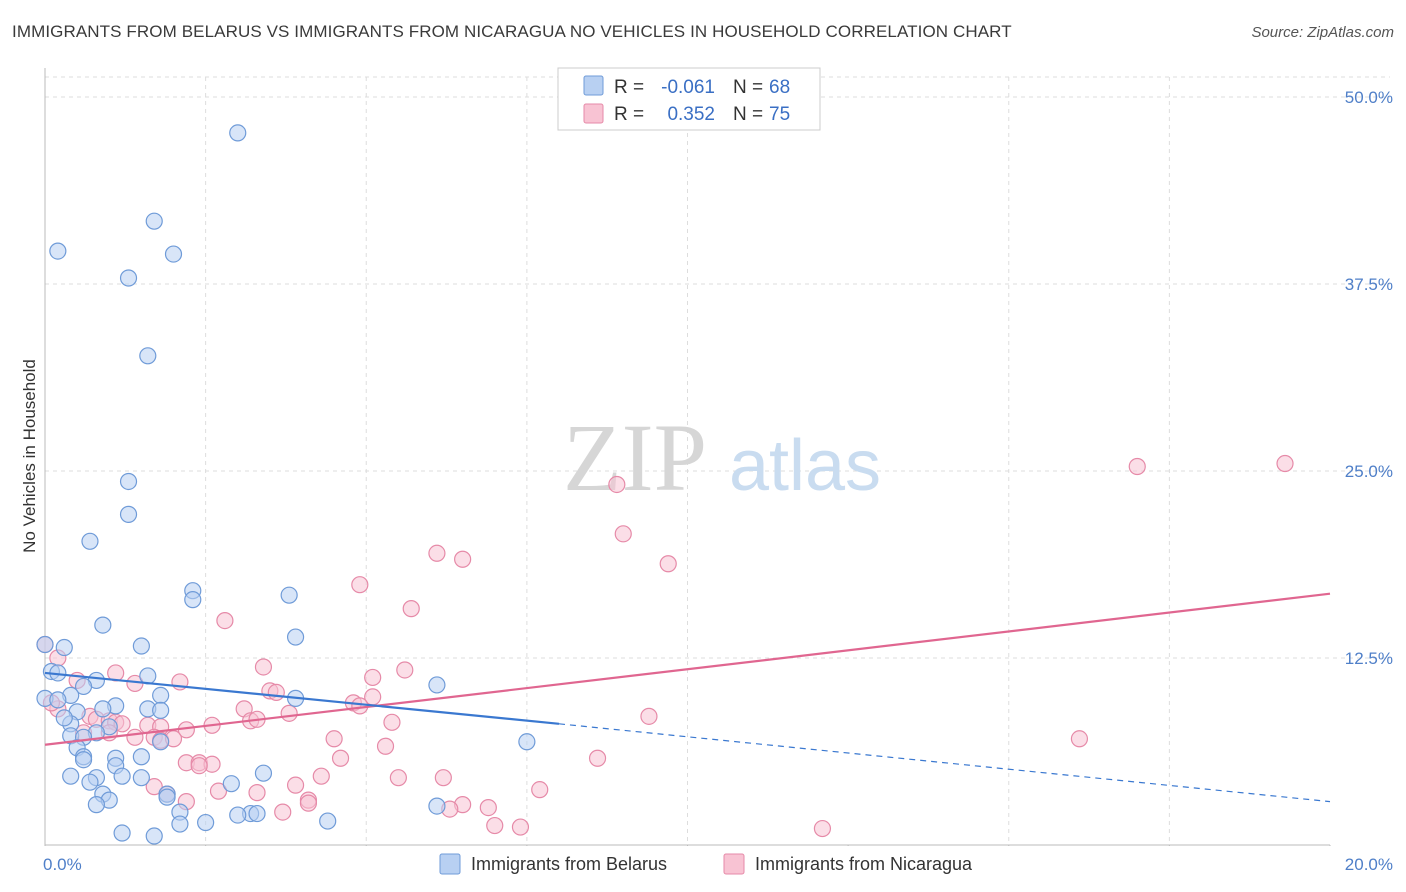 The width and height of the screenshot is (1406, 892). Describe the element at coordinates (629, 114) in the screenshot. I see `legend-r-label-nicaragua: R =` at that location.